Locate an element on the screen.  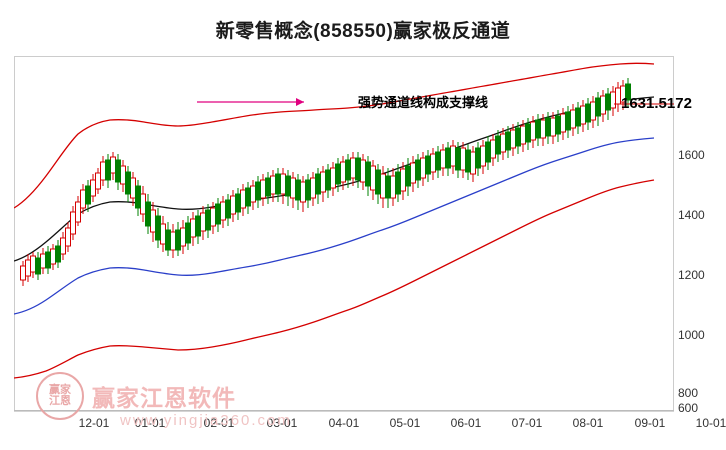
x-tick-6: 06-01 is located at coordinates (466, 423).